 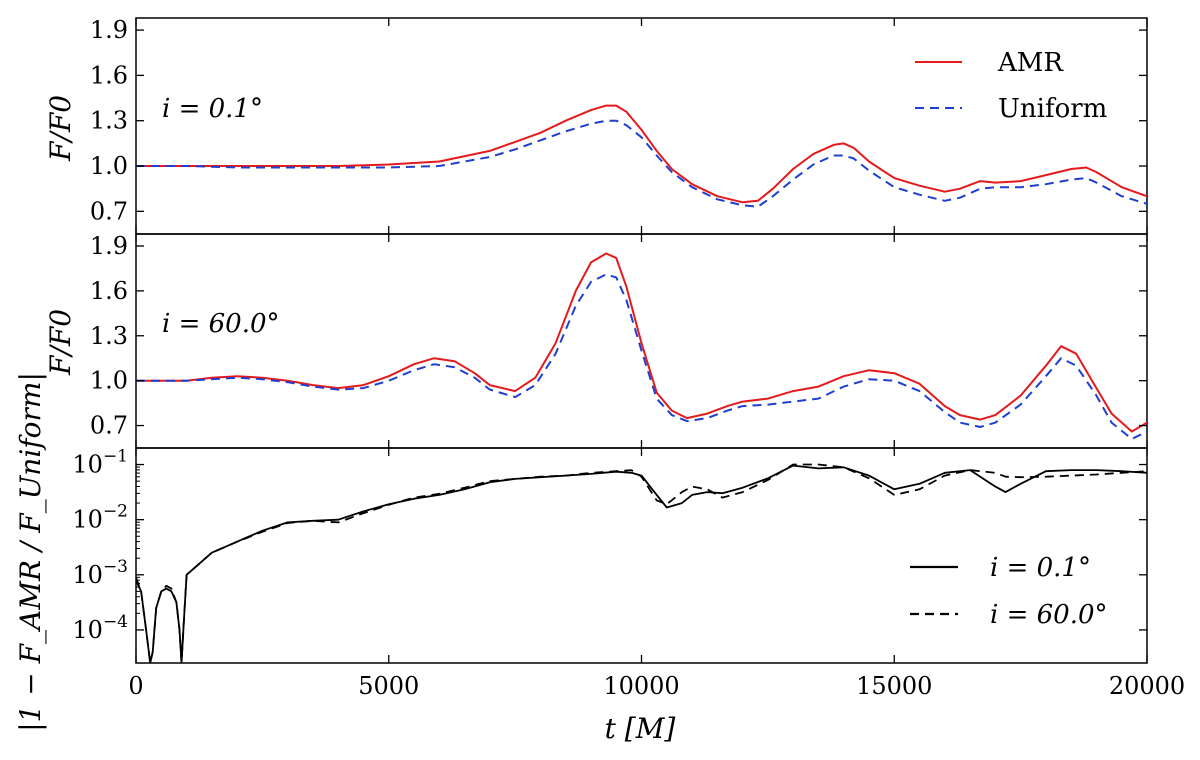 I want to click on bottom-ytick-label: 10⁻¹, so click(x=100, y=463).